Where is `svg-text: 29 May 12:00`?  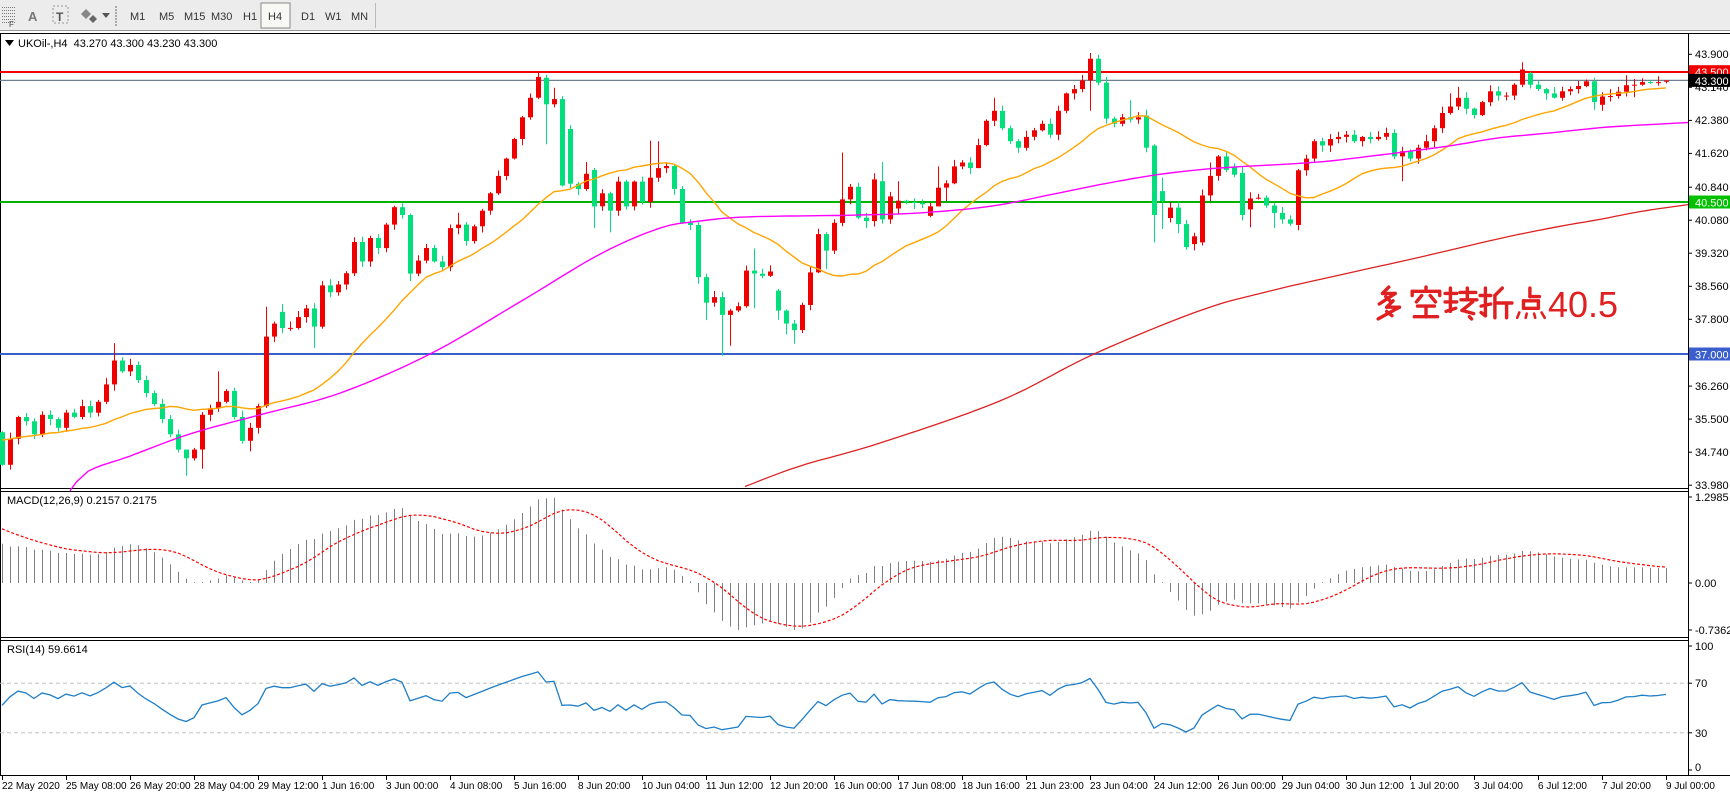 svg-text: 29 May 12:00 is located at coordinates (288, 786).